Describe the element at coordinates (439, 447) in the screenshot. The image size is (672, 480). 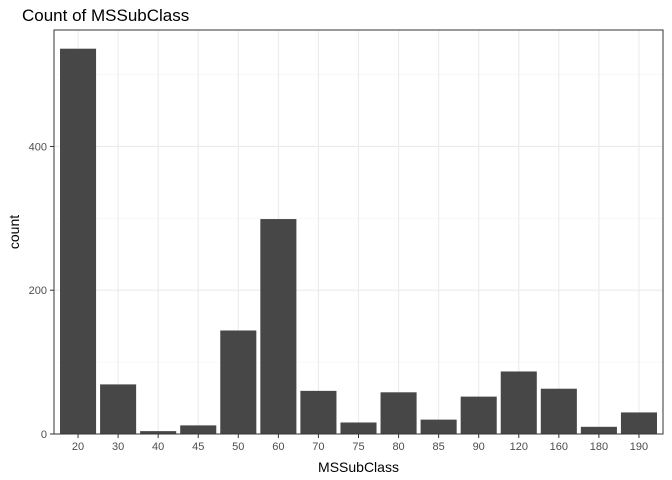
I see `x-tick-label: 85` at that location.